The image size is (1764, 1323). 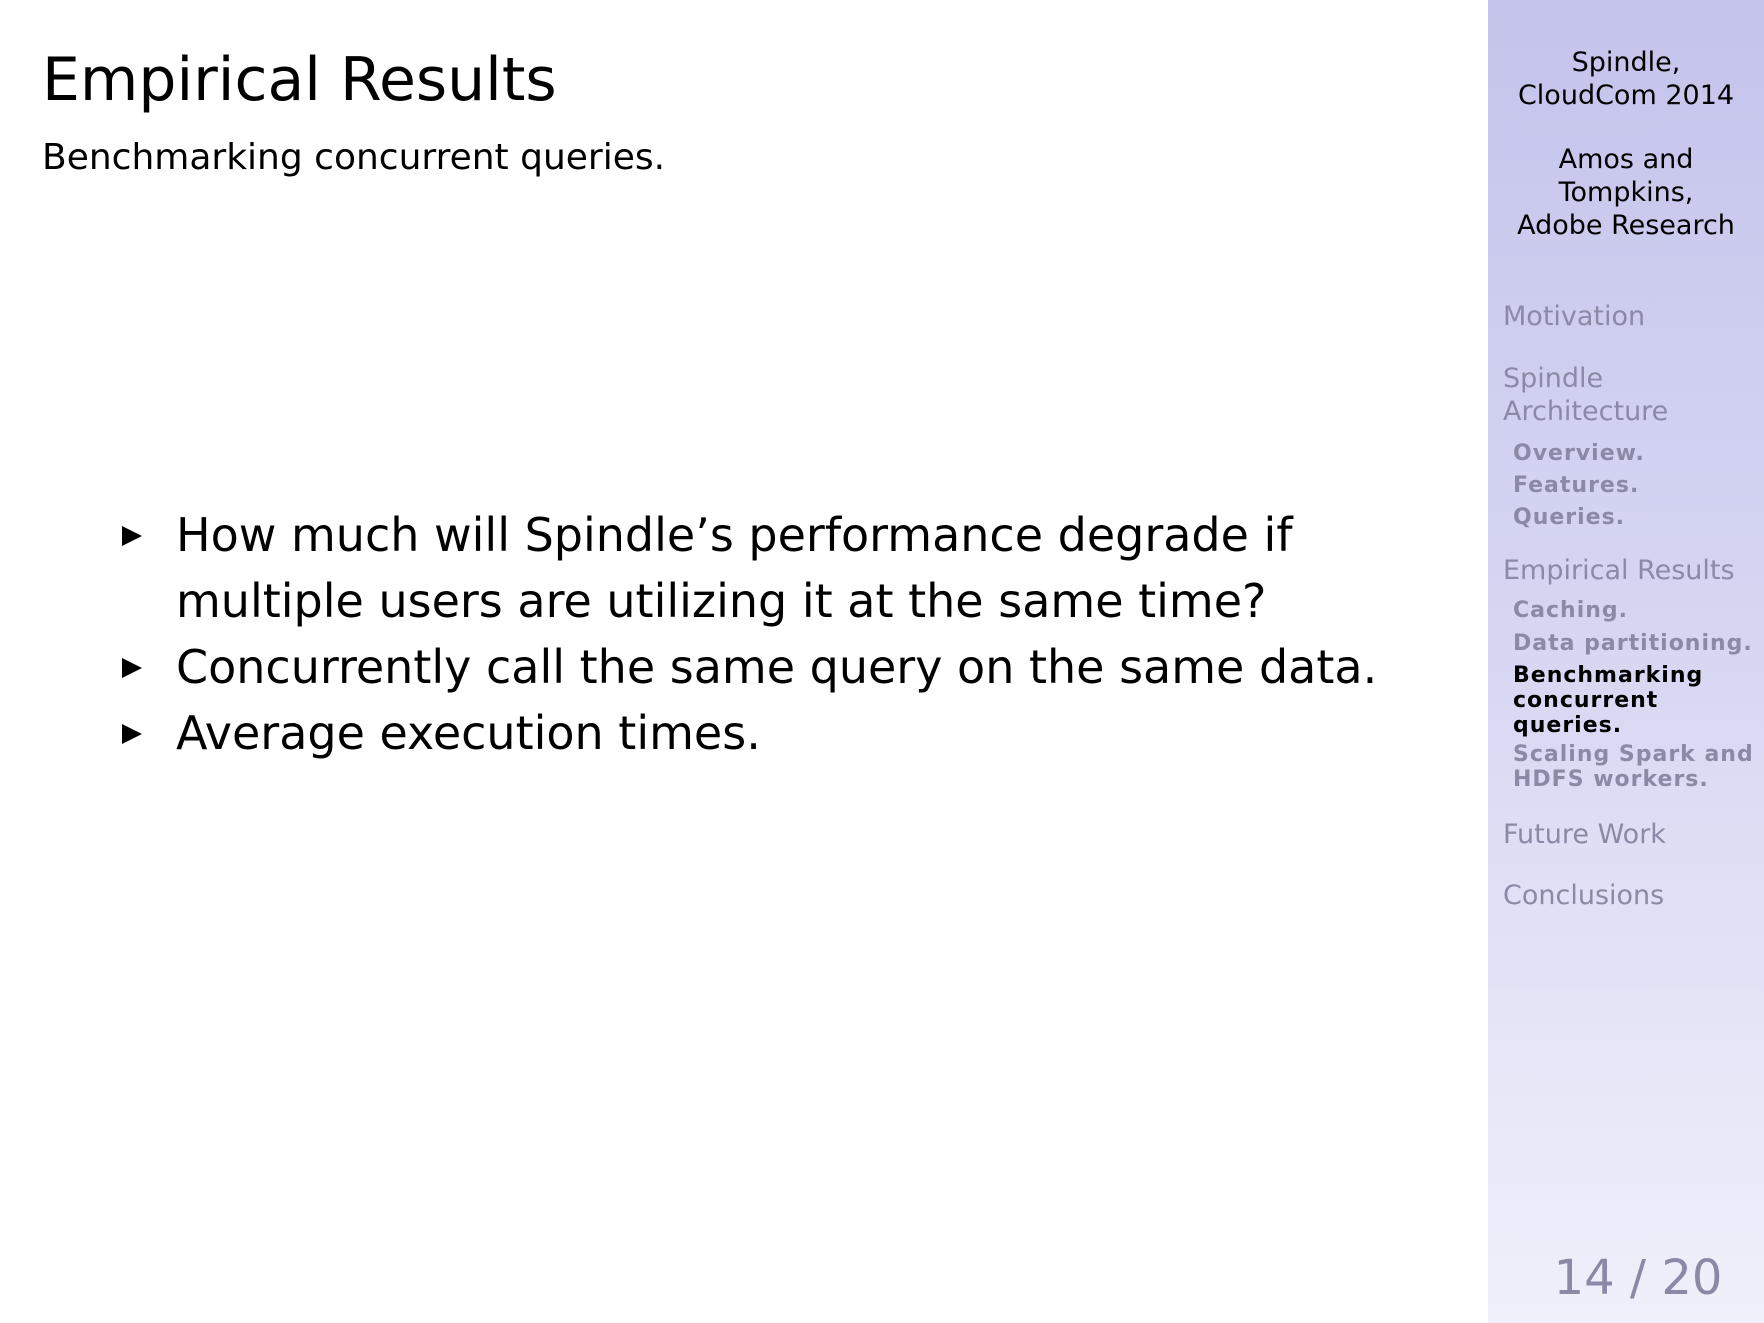 I want to click on nav-section-label: Future Work, so click(x=1584, y=834).